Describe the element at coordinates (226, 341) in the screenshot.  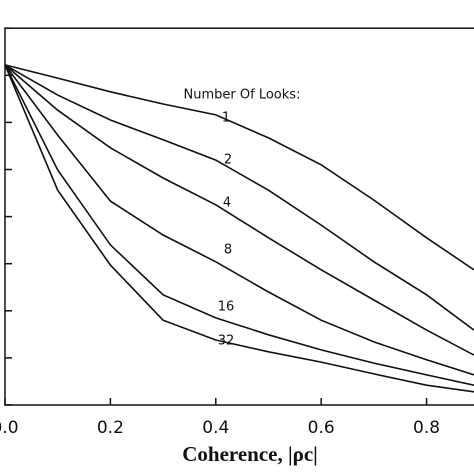
I see `series-label: 32` at that location.